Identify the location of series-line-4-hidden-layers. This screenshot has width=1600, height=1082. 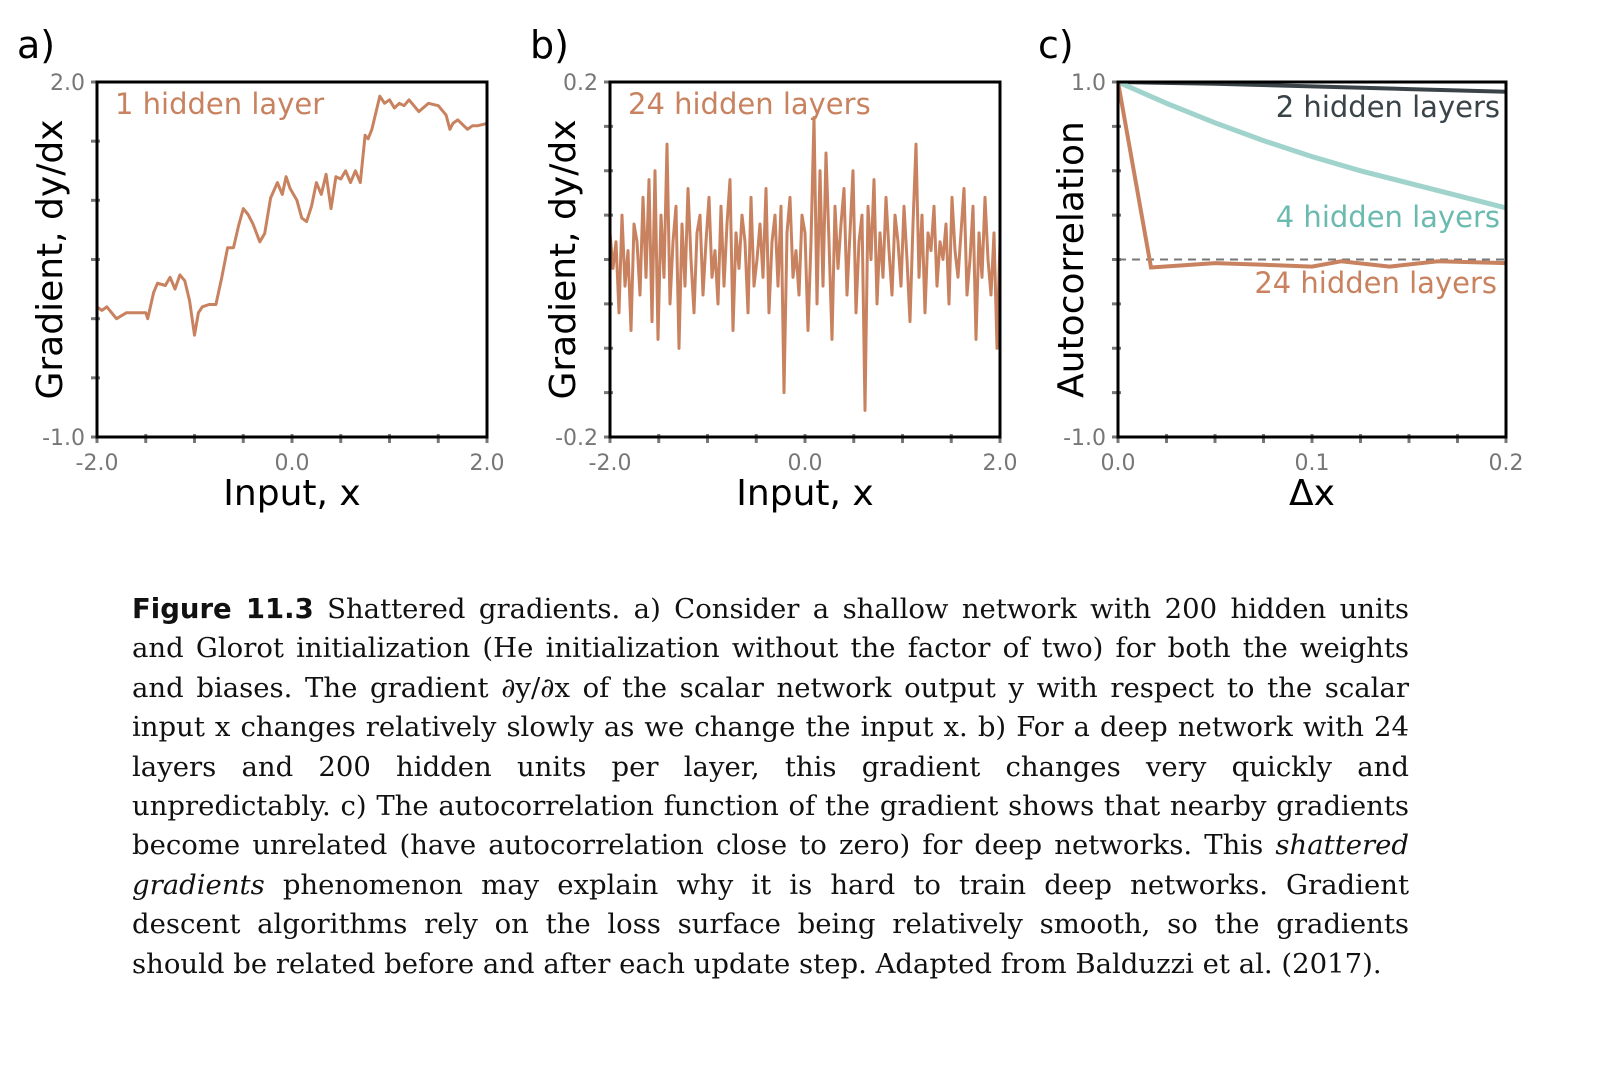
(1312, 146).